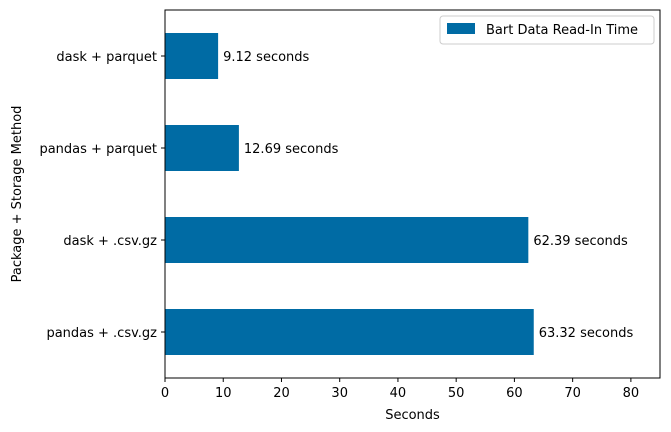 This screenshot has height=432, width=671. What do you see at coordinates (339, 393) in the screenshot?
I see `x-tick-label-3: 30` at bounding box center [339, 393].